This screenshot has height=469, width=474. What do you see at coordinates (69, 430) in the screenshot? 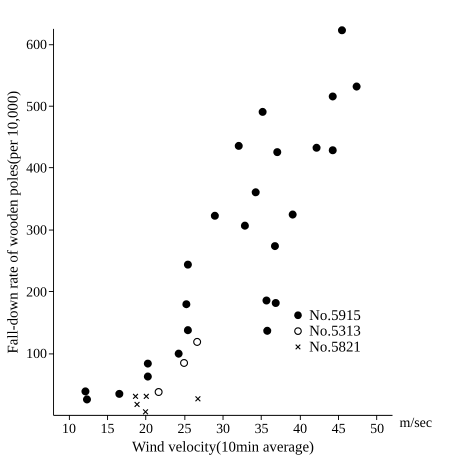
I see `x-tick-label: 10` at bounding box center [69, 430].